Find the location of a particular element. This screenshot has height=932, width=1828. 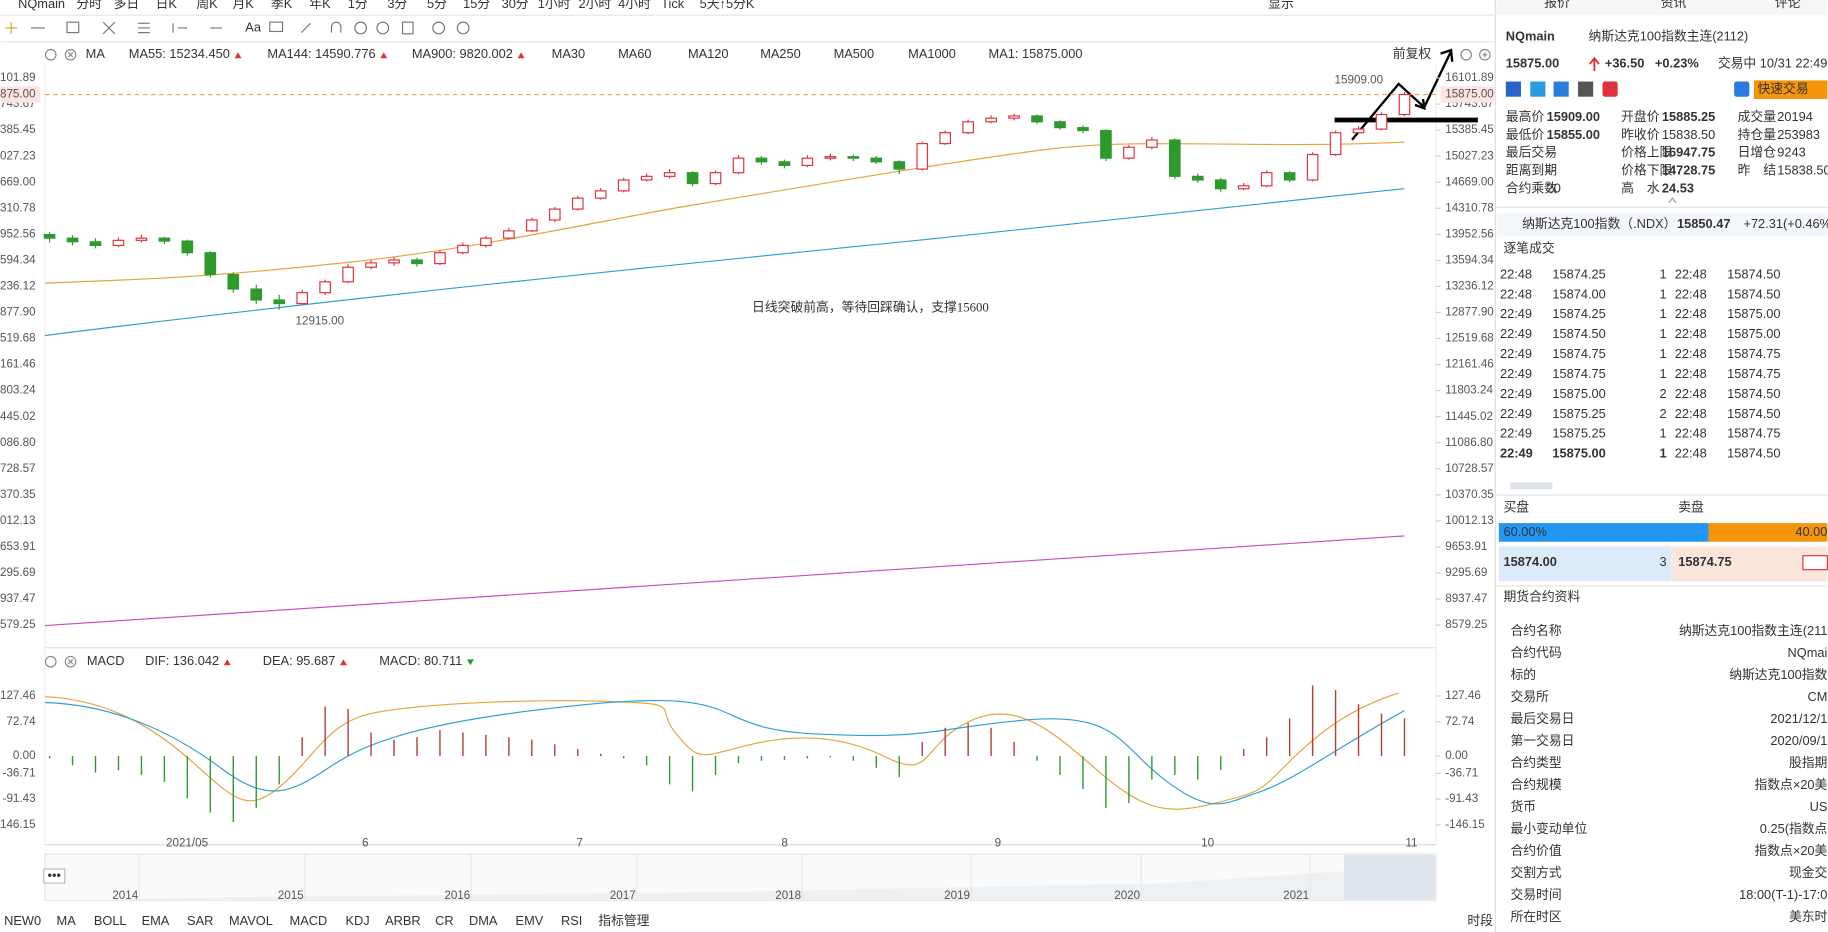

panel-icons is located at coordinates (1627, 89).